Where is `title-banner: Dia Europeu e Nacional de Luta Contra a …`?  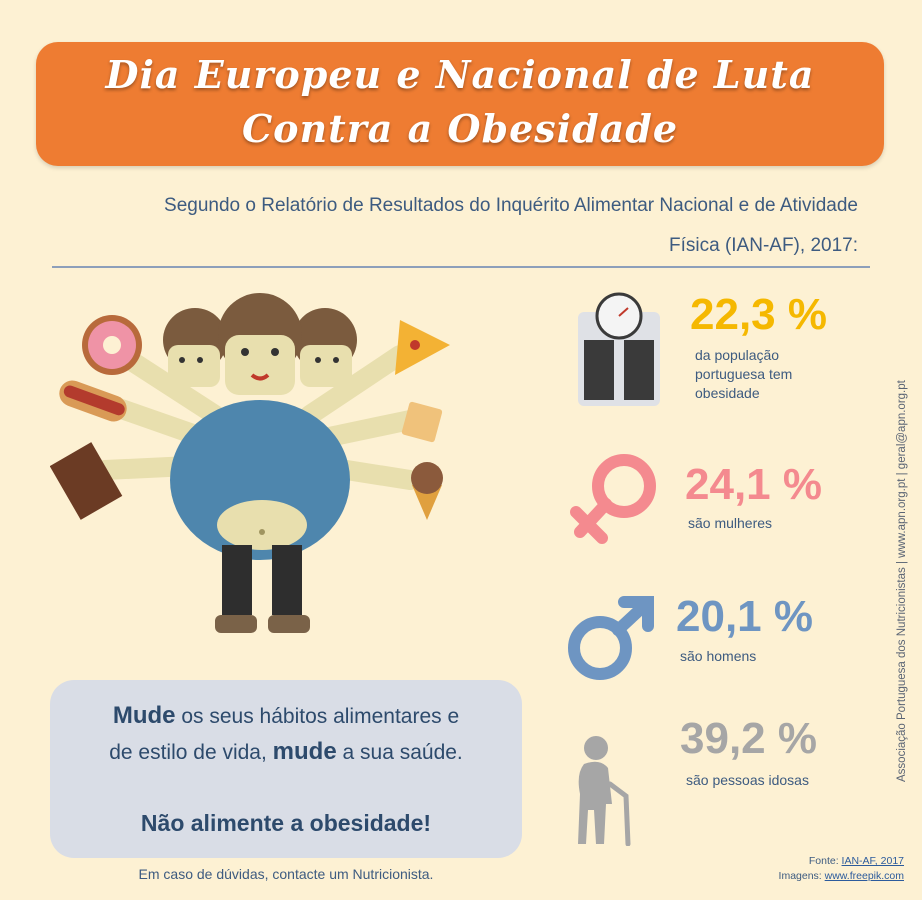 title-banner: Dia Europeu e Nacional de Luta Contra a … is located at coordinates (460, 104).